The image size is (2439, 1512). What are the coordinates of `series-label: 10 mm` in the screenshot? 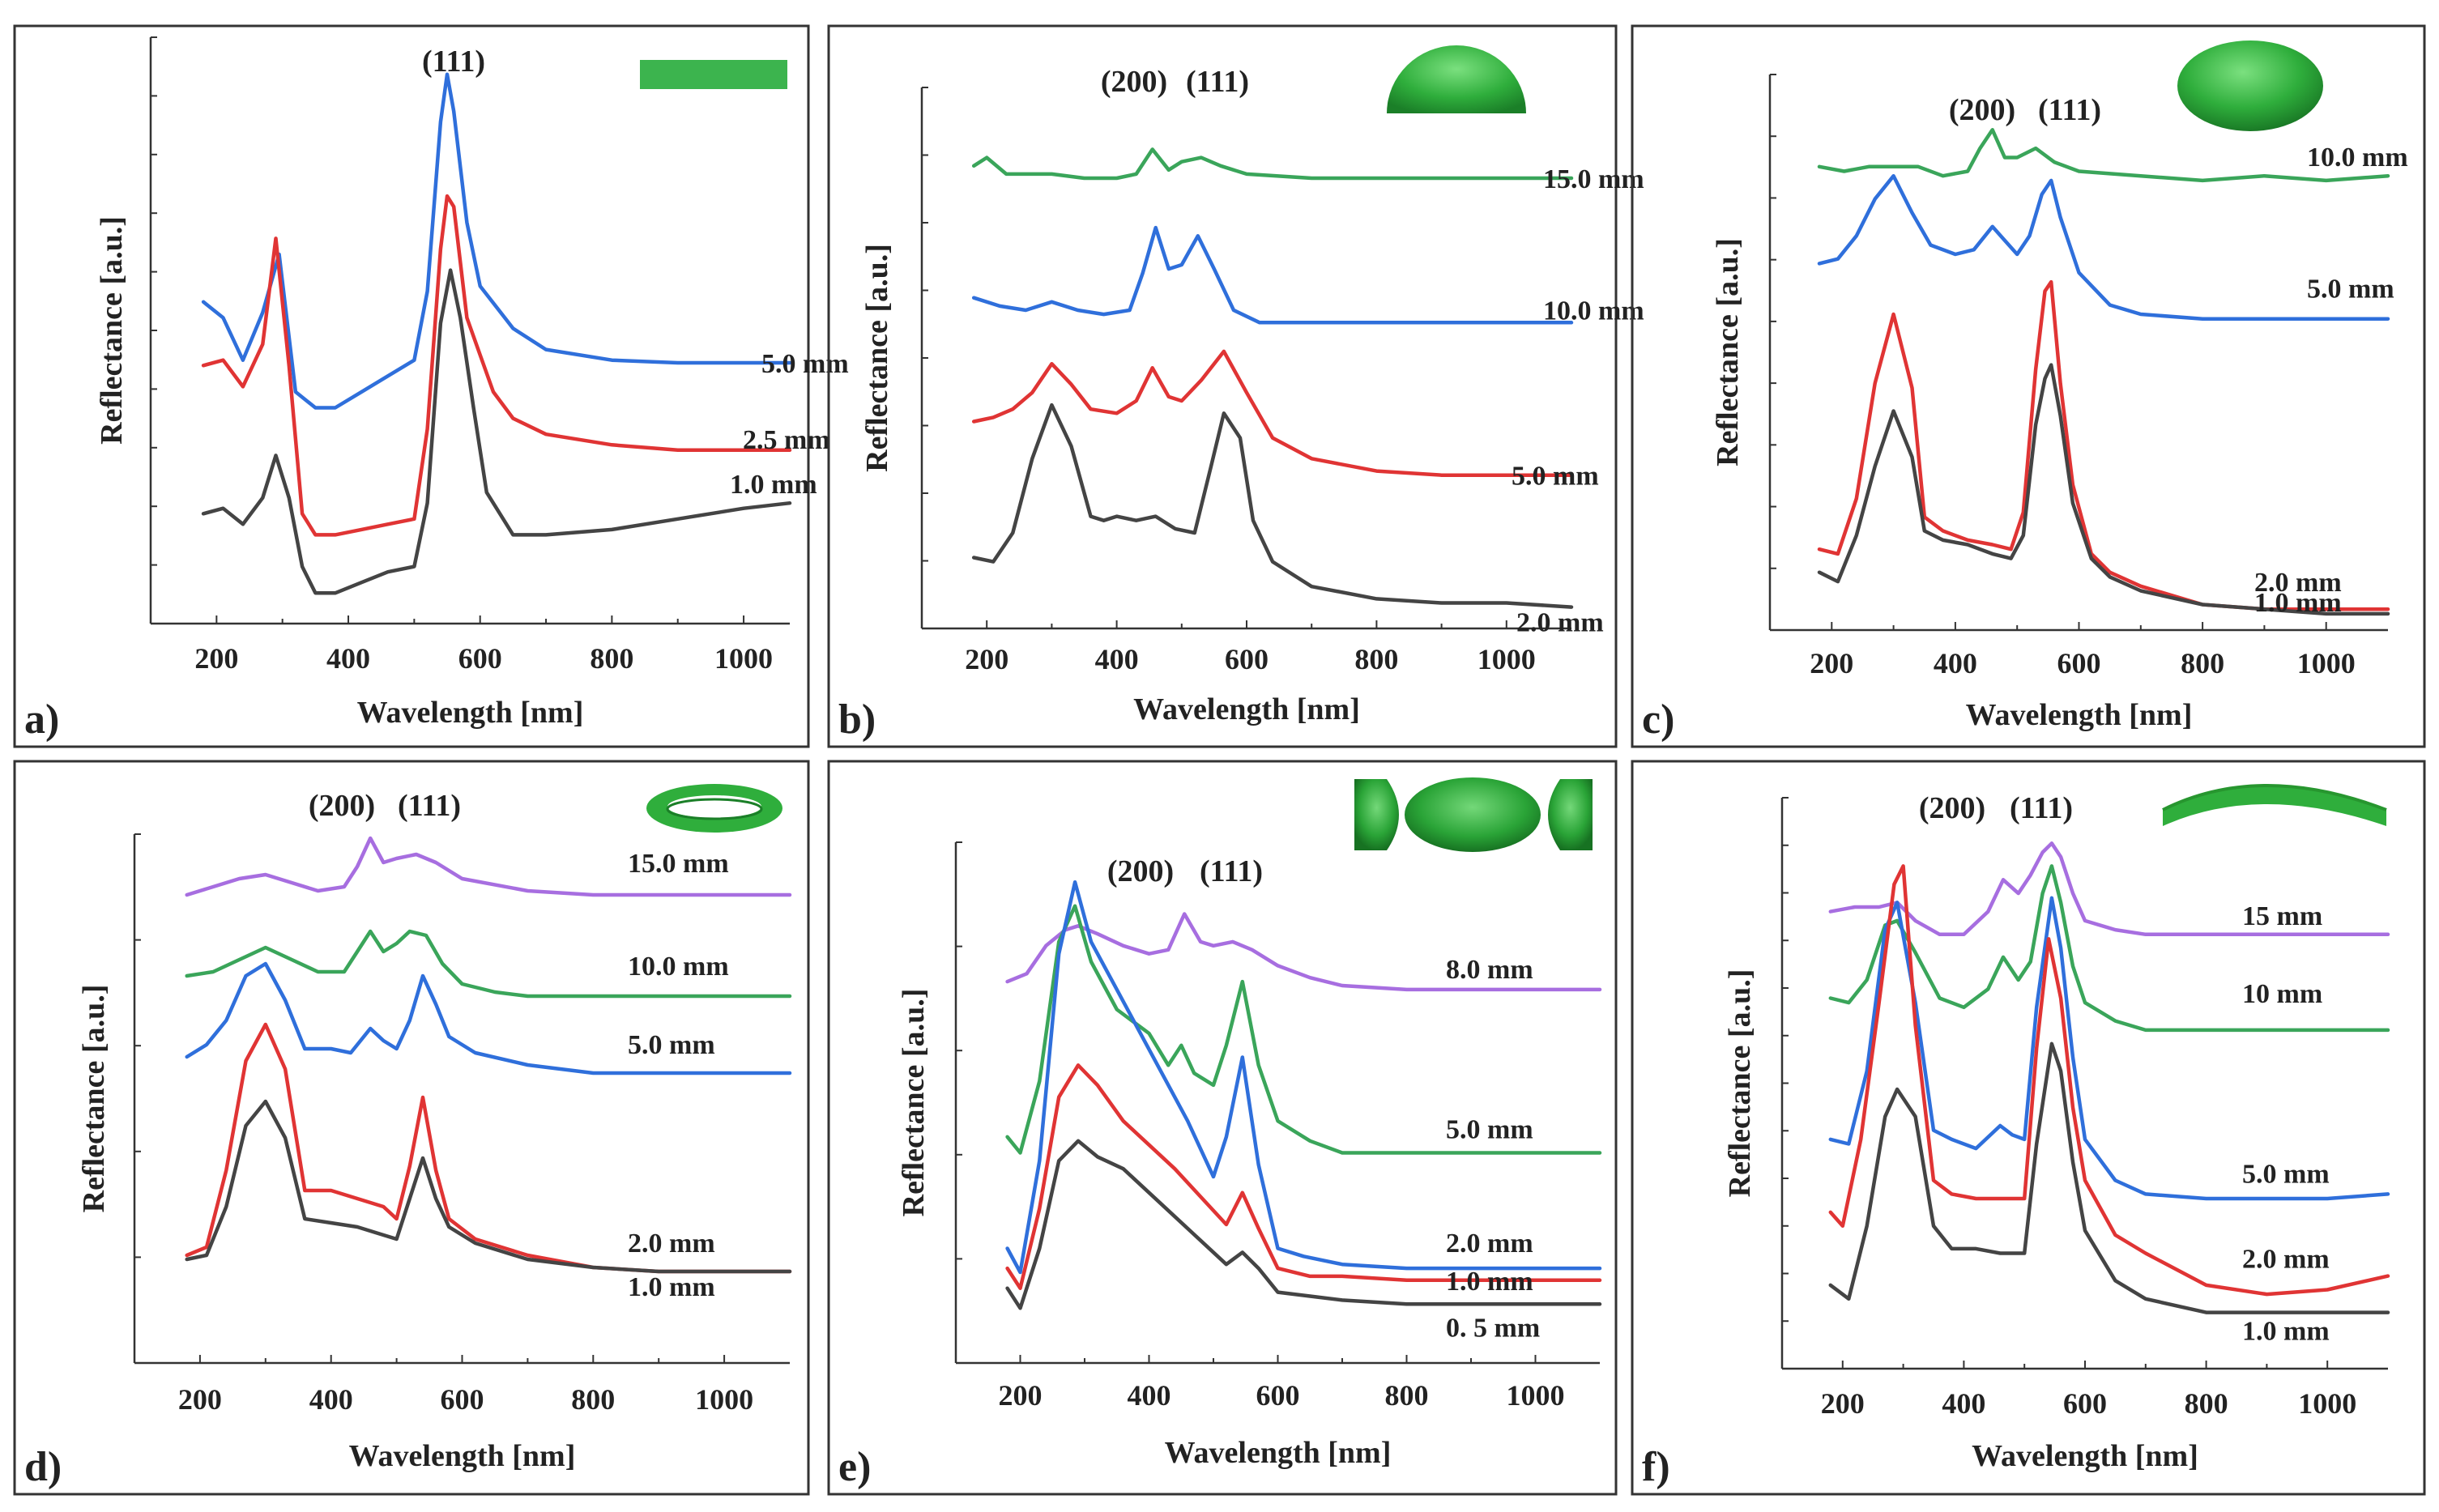 It's located at (2282, 994).